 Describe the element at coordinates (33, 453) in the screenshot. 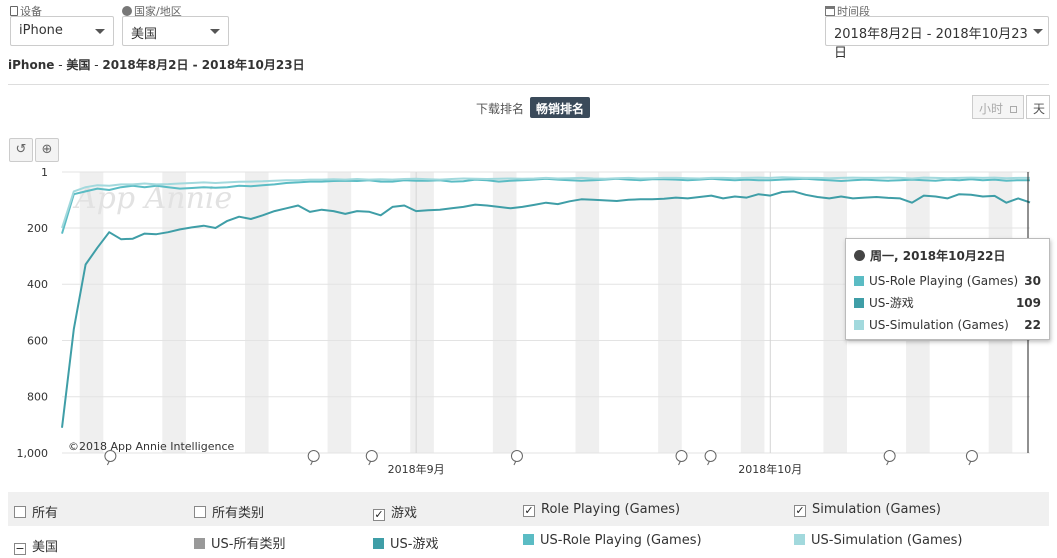

I see `y-tick-label: 1,000` at that location.